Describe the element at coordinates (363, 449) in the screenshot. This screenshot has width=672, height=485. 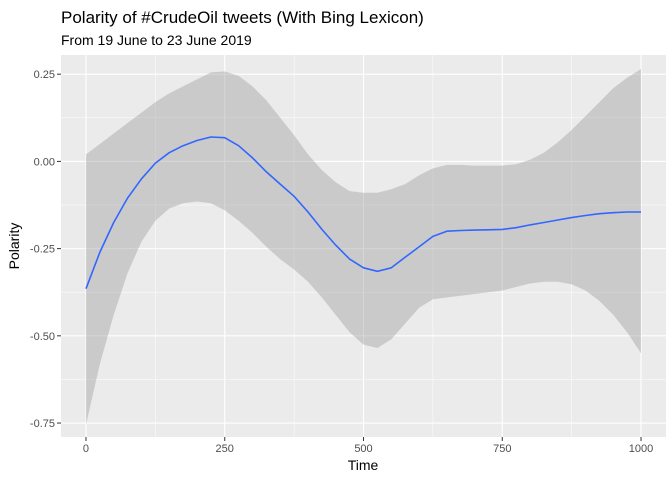
I see `x-tick-label: 500` at that location.